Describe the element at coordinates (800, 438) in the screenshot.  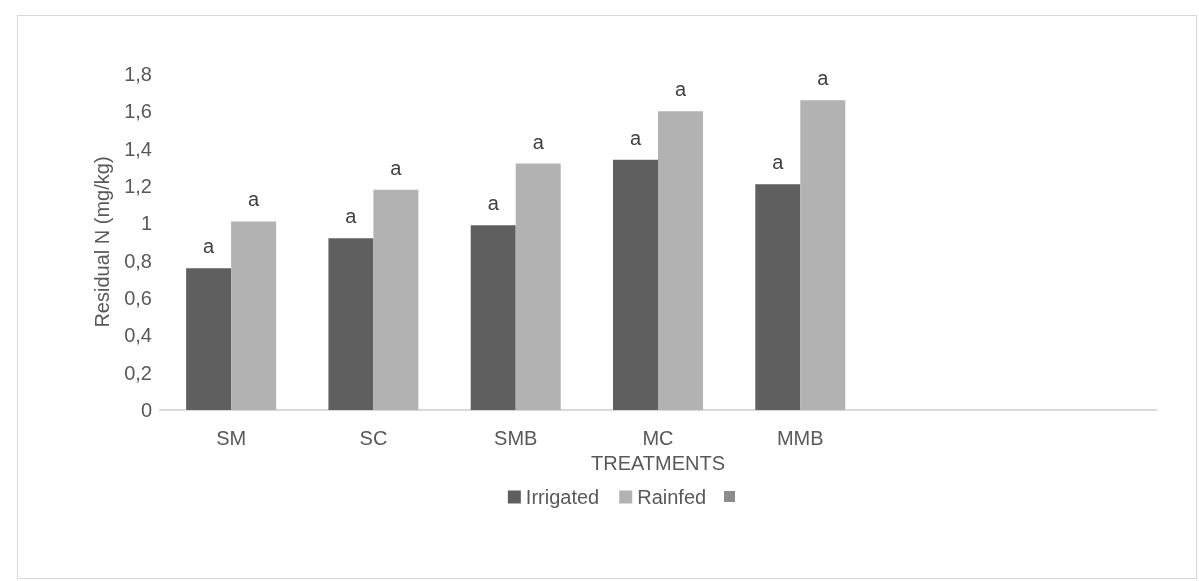
I see `x-tick-label: MMB` at that location.